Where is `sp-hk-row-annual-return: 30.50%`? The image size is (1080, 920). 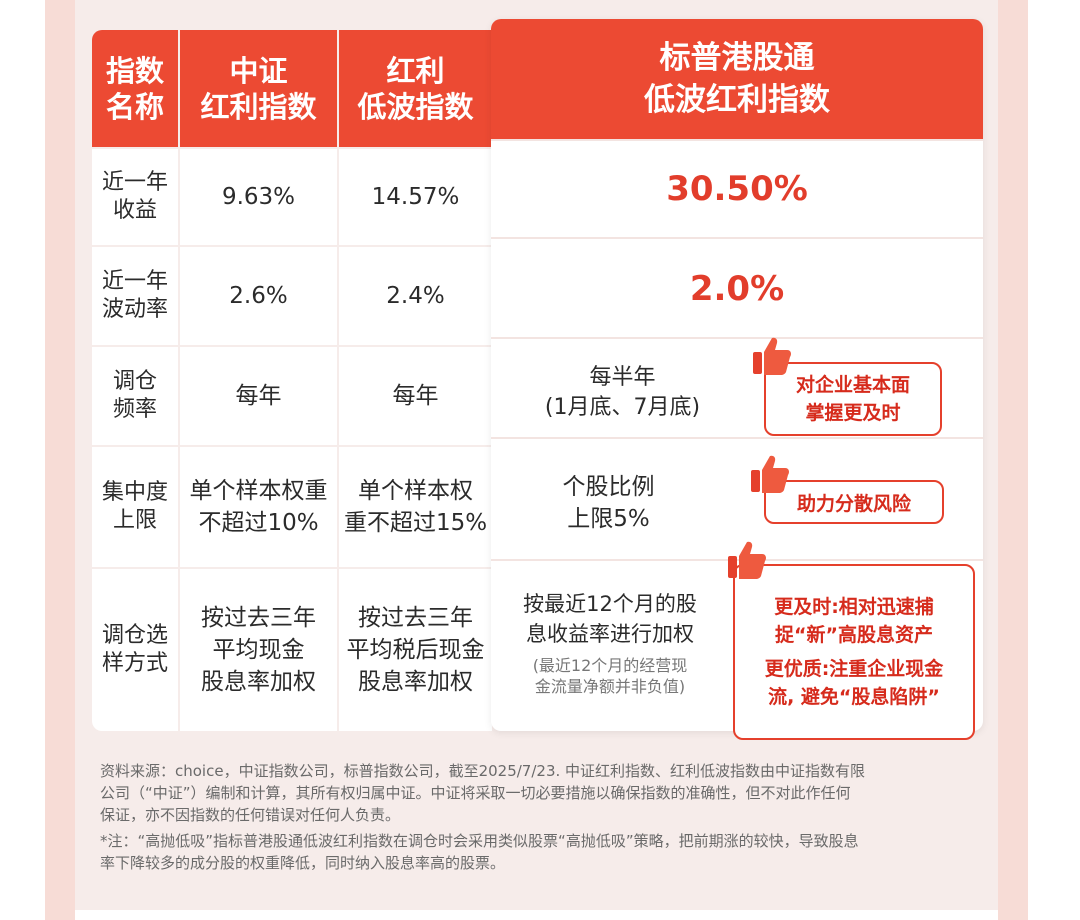
sp-hk-row-annual-return: 30.50% is located at coordinates (737, 189).